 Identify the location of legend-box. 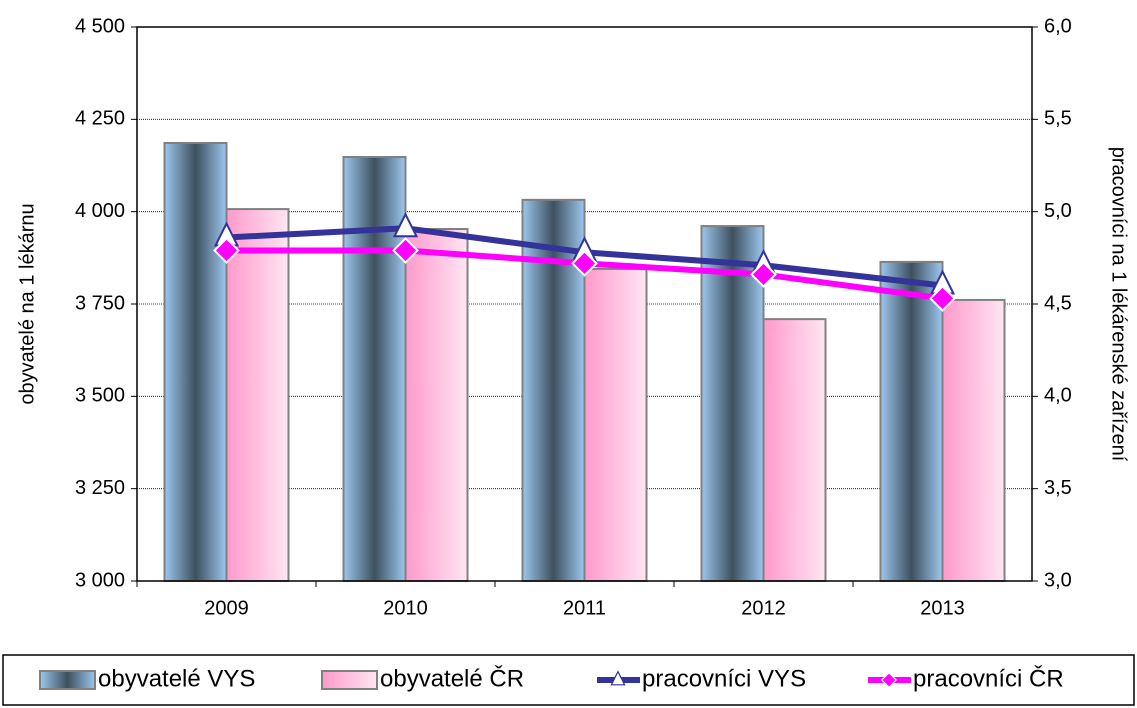
(568, 680).